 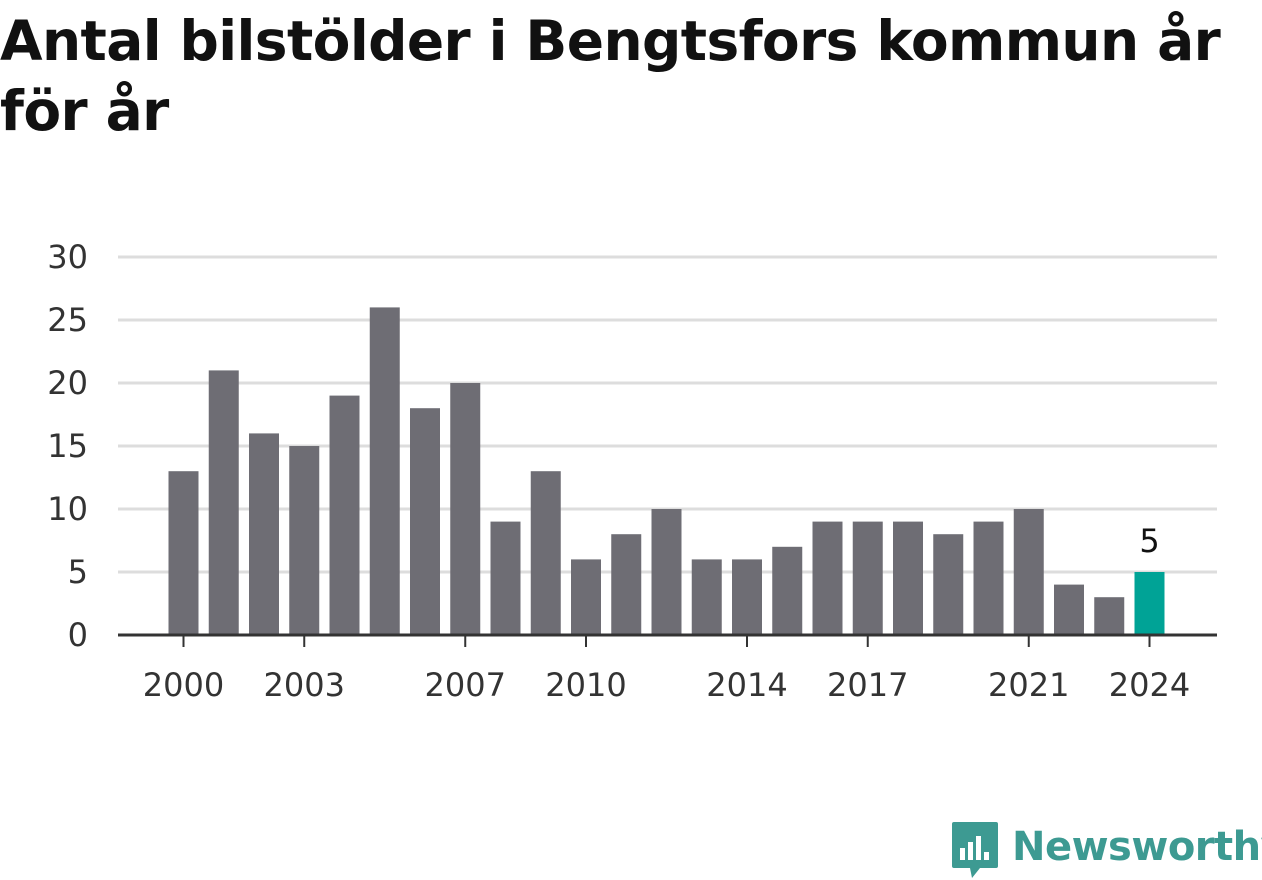 I want to click on x-axis-labels: 2000 2003 2007 2010 2014 2017 2021 2024, so click(x=666, y=685).